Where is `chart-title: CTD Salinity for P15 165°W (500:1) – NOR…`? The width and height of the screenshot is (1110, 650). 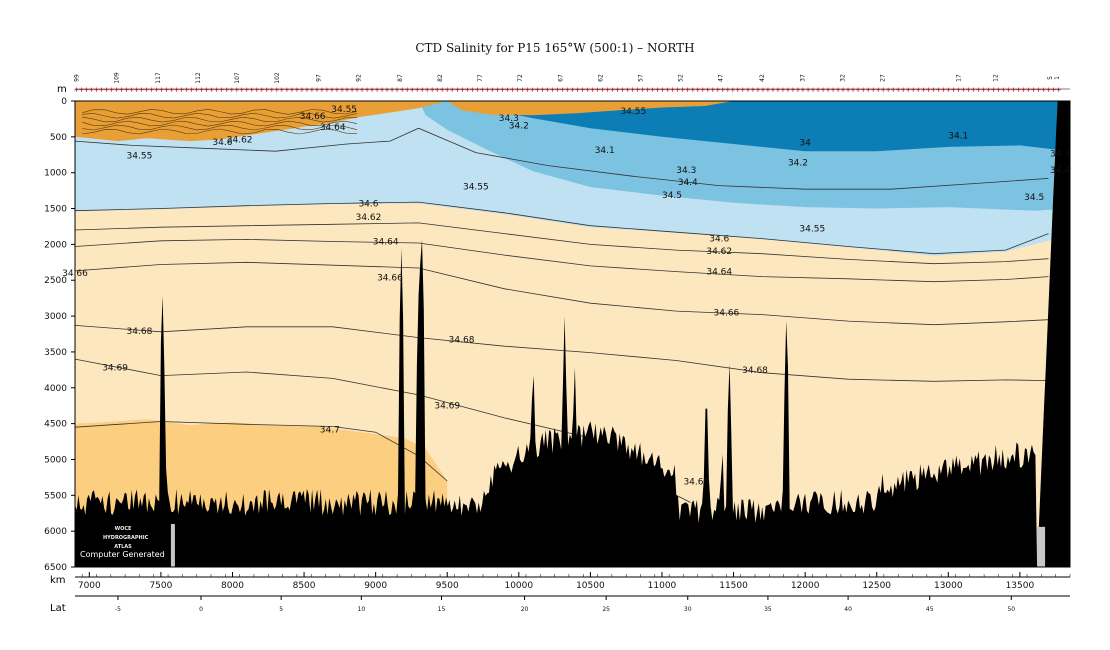 chart-title: CTD Salinity for P15 165°W (500:1) – NOR… is located at coordinates (555, 48).